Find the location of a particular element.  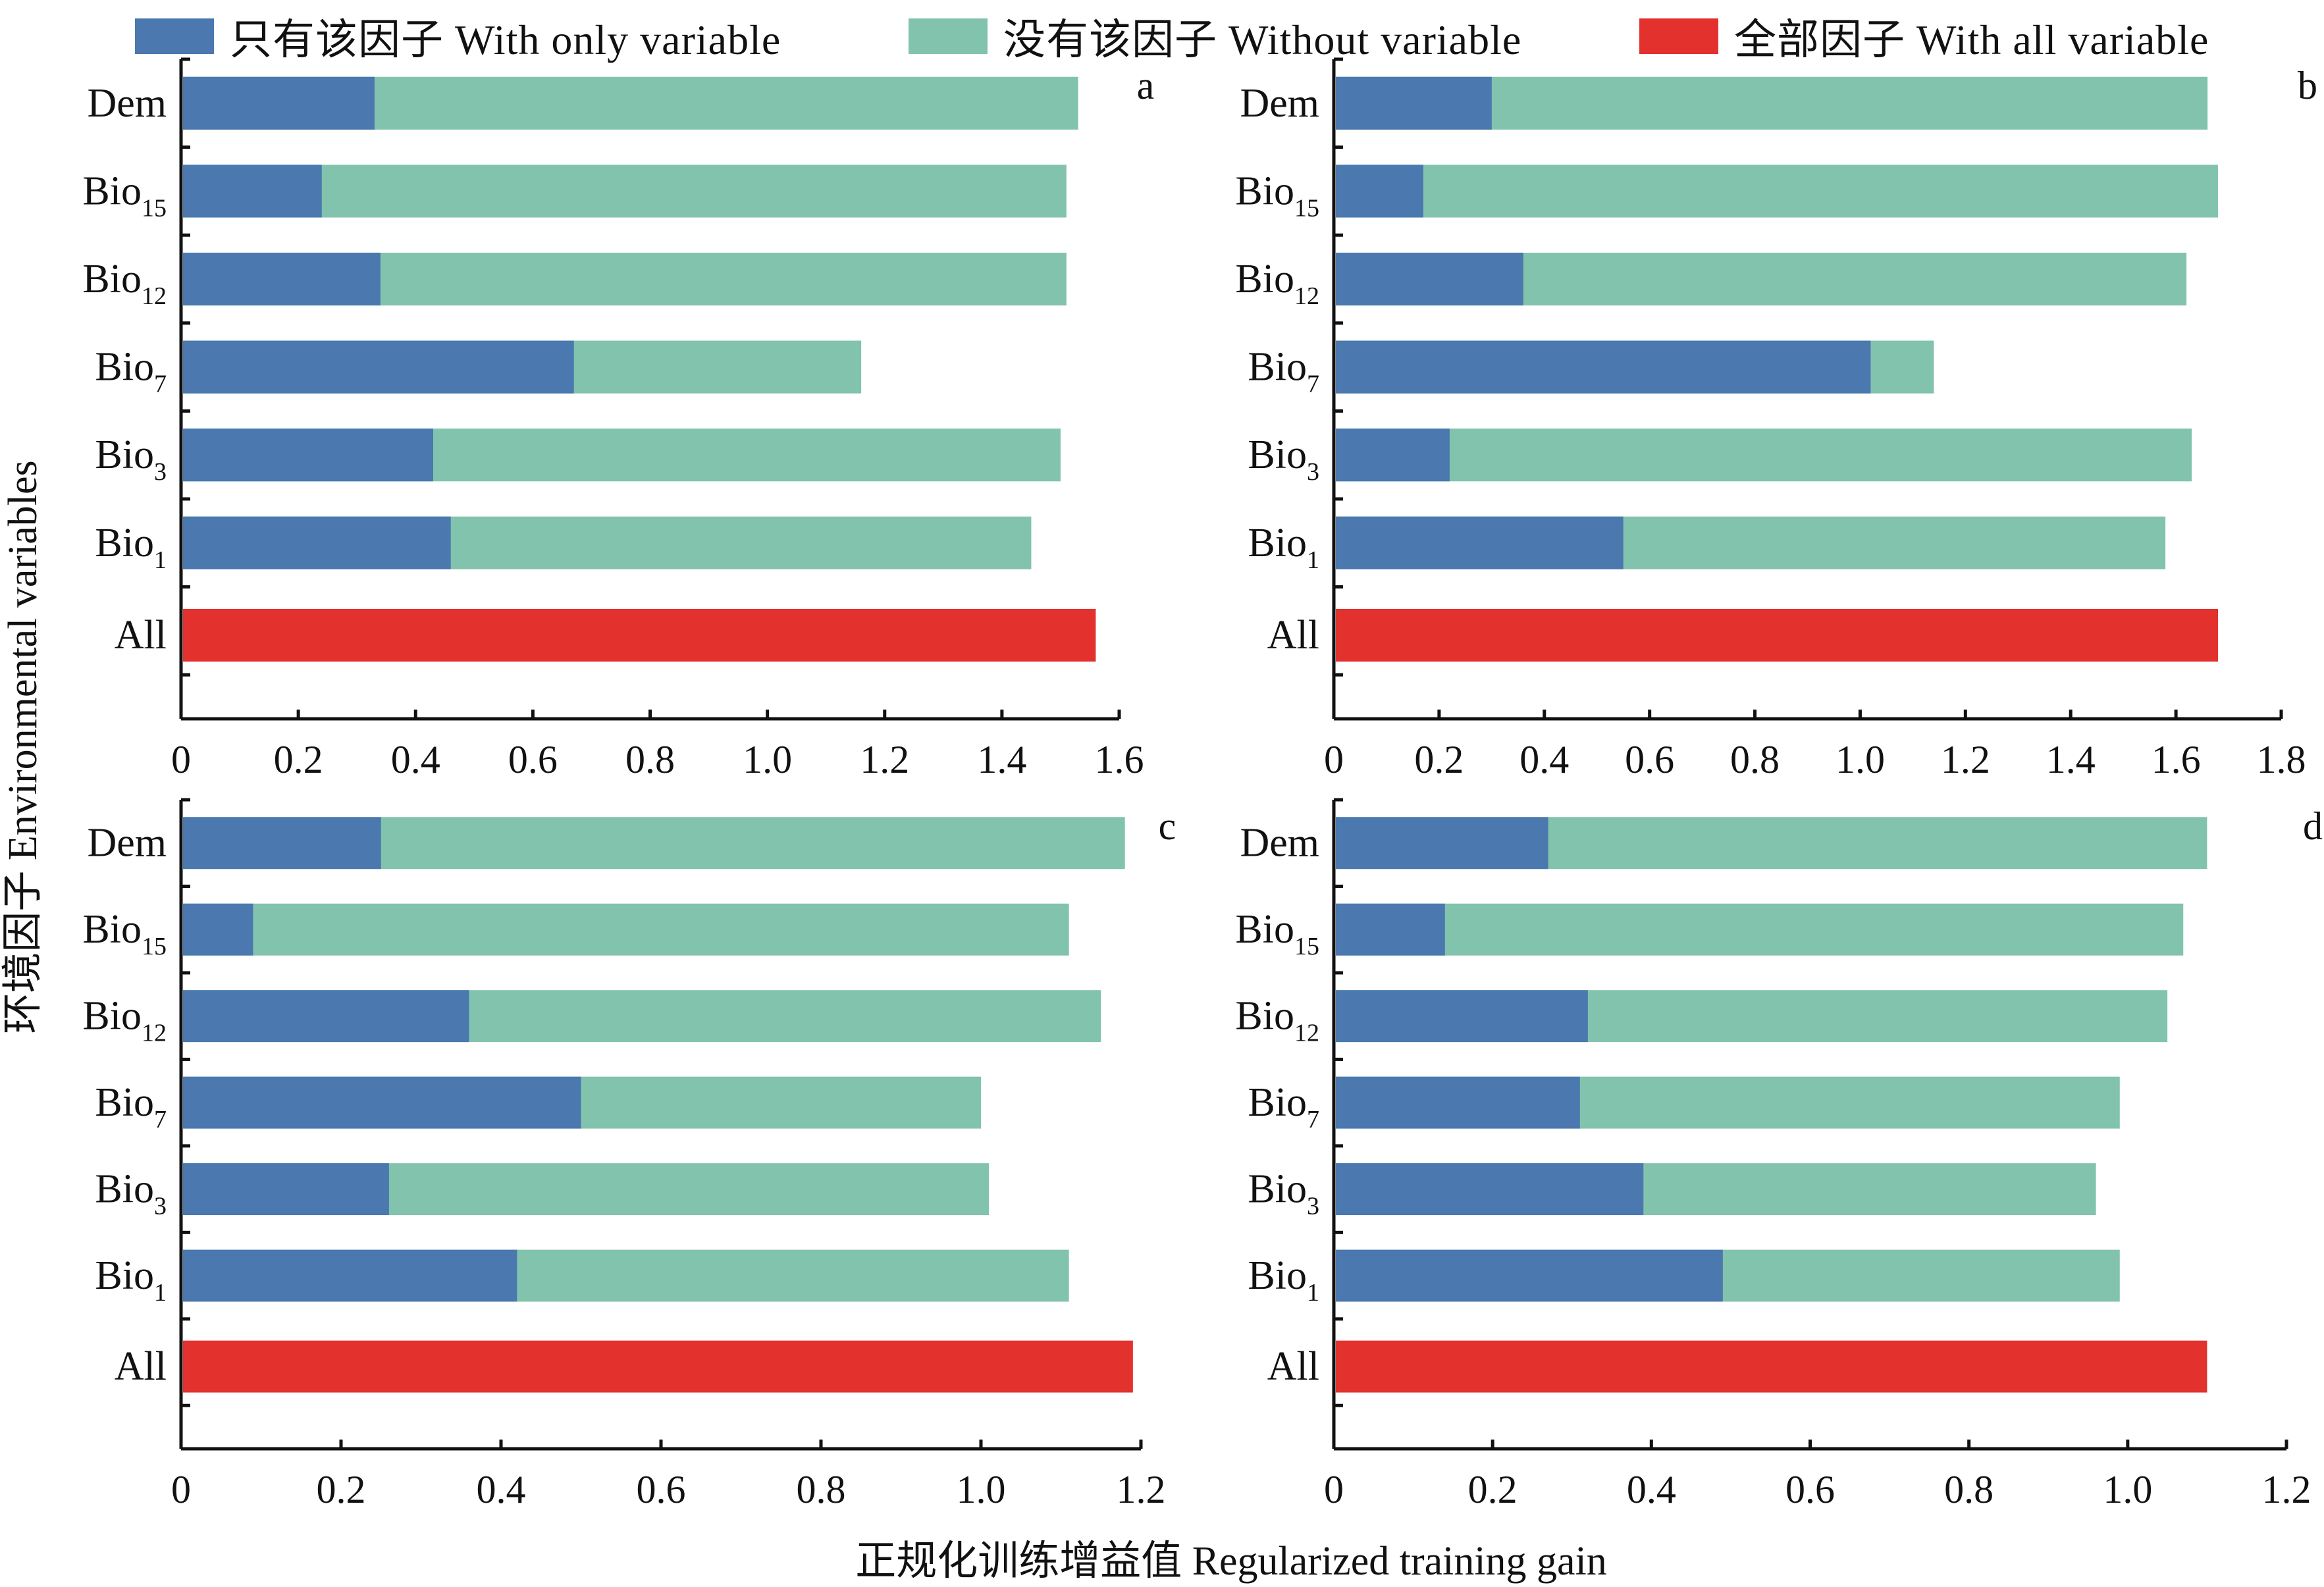

legend-item-without: 没有该因子 Without variable is located at coordinates (1215, 36).